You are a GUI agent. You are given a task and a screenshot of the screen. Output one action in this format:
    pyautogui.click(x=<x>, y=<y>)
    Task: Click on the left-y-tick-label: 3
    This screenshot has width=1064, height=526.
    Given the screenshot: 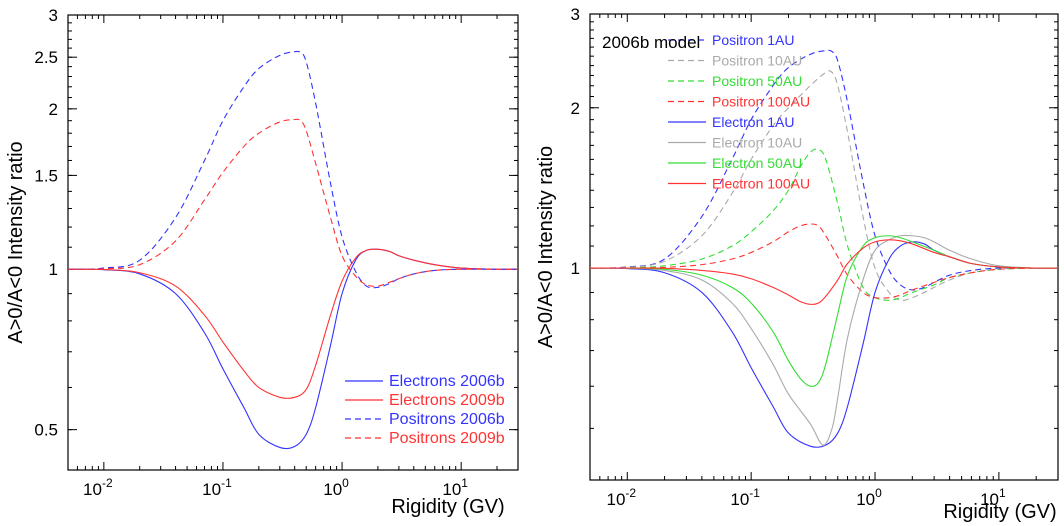 What is the action you would take?
    pyautogui.click(x=53, y=15)
    